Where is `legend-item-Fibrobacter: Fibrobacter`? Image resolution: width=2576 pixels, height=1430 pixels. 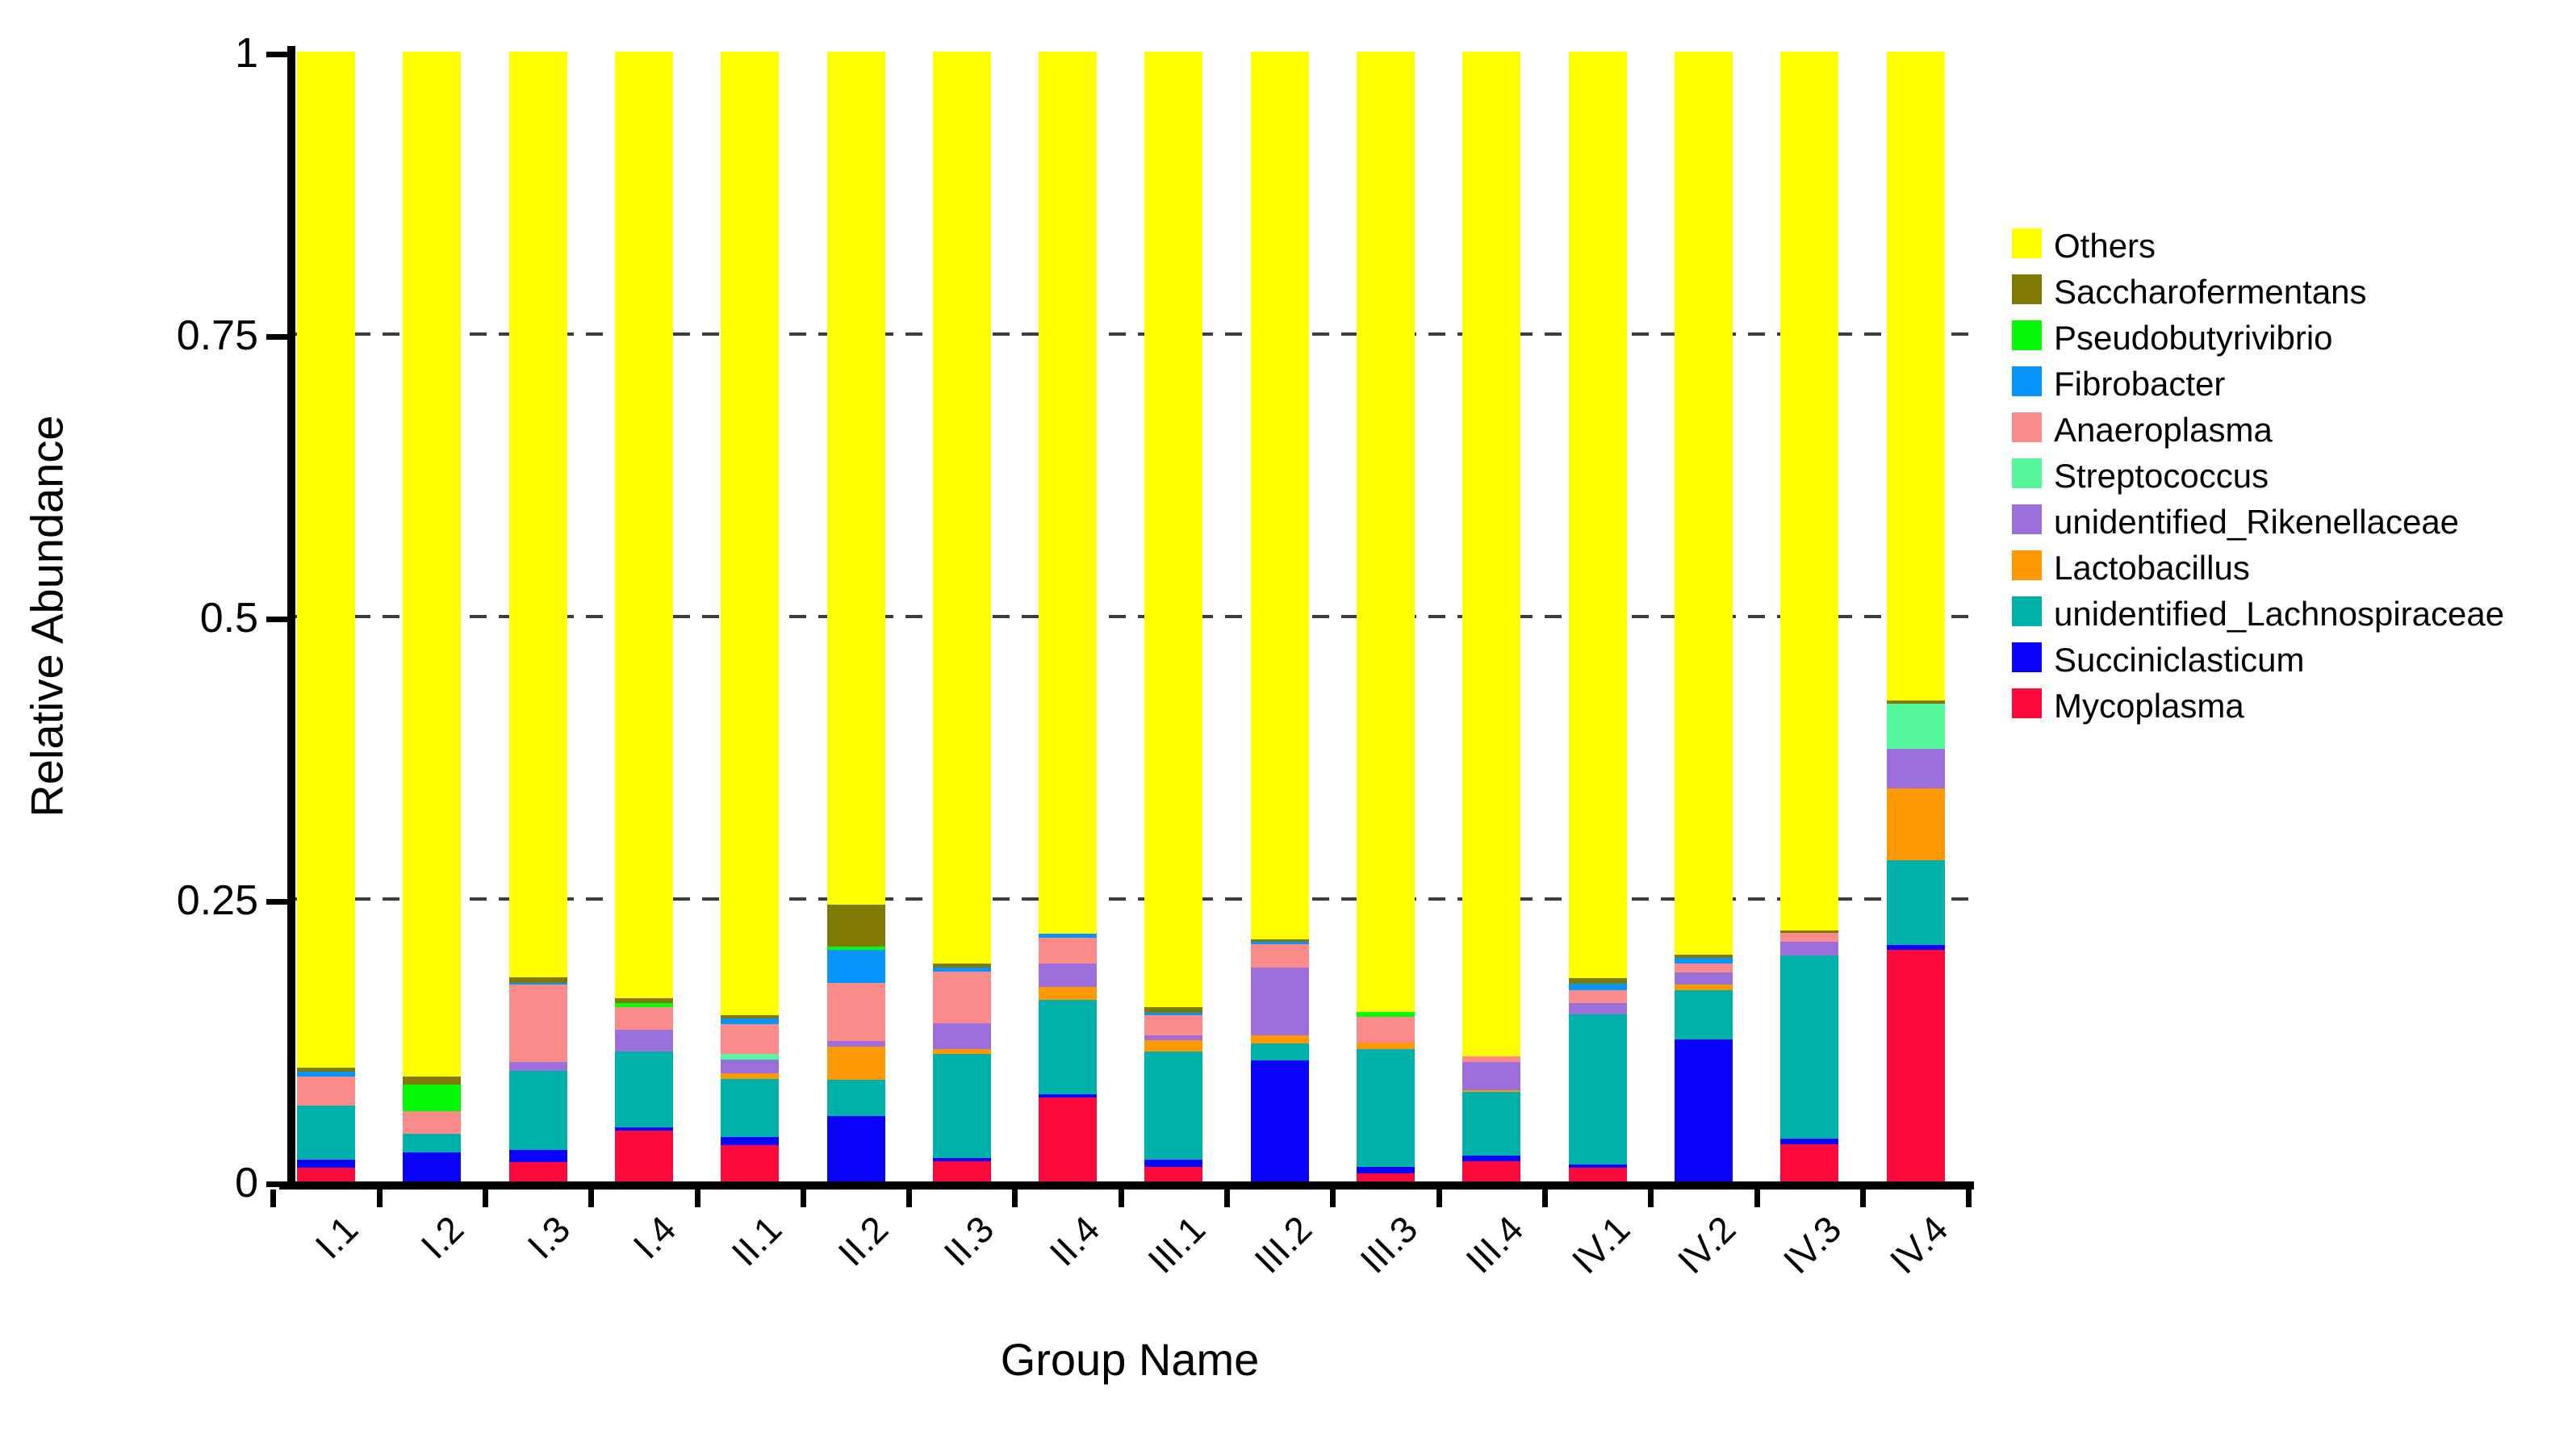
legend-item-Fibrobacter: Fibrobacter is located at coordinates (2294, 384).